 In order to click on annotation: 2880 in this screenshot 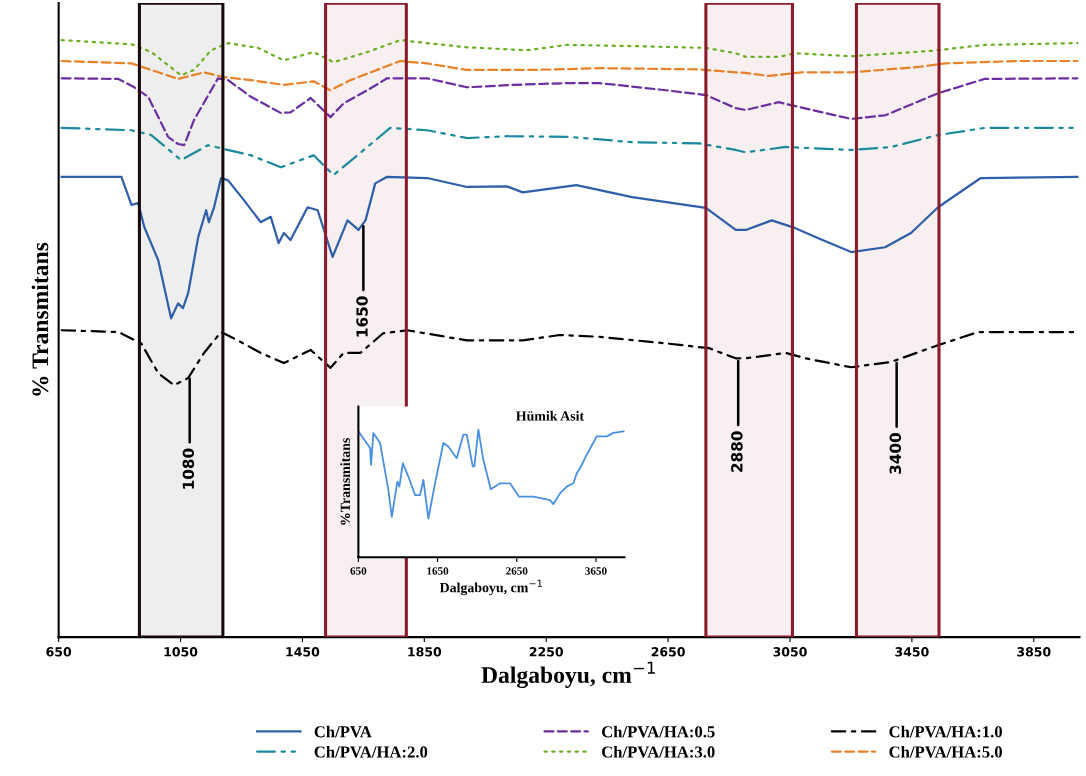, I will do `click(737, 451)`.